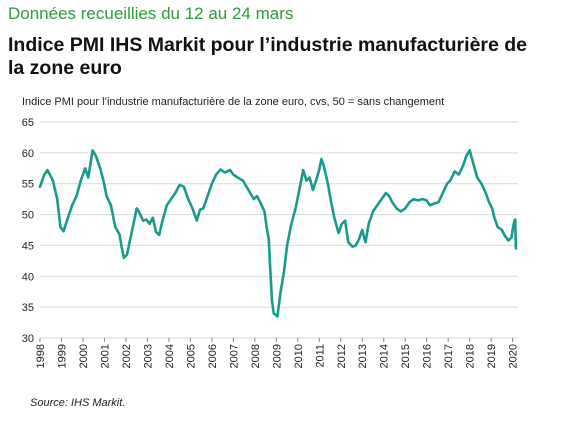 The image size is (564, 434). What do you see at coordinates (363, 356) in the screenshot?
I see `x-tick-label: 2013` at bounding box center [363, 356].